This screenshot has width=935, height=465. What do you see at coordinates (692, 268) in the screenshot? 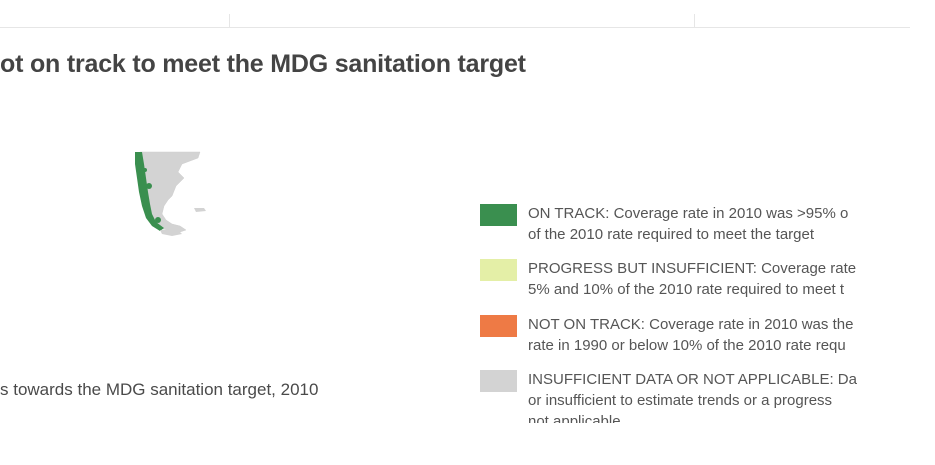
I see `legend-line: PROGRESS BUT INSUFFICIENT: Coverage rate` at bounding box center [692, 268].